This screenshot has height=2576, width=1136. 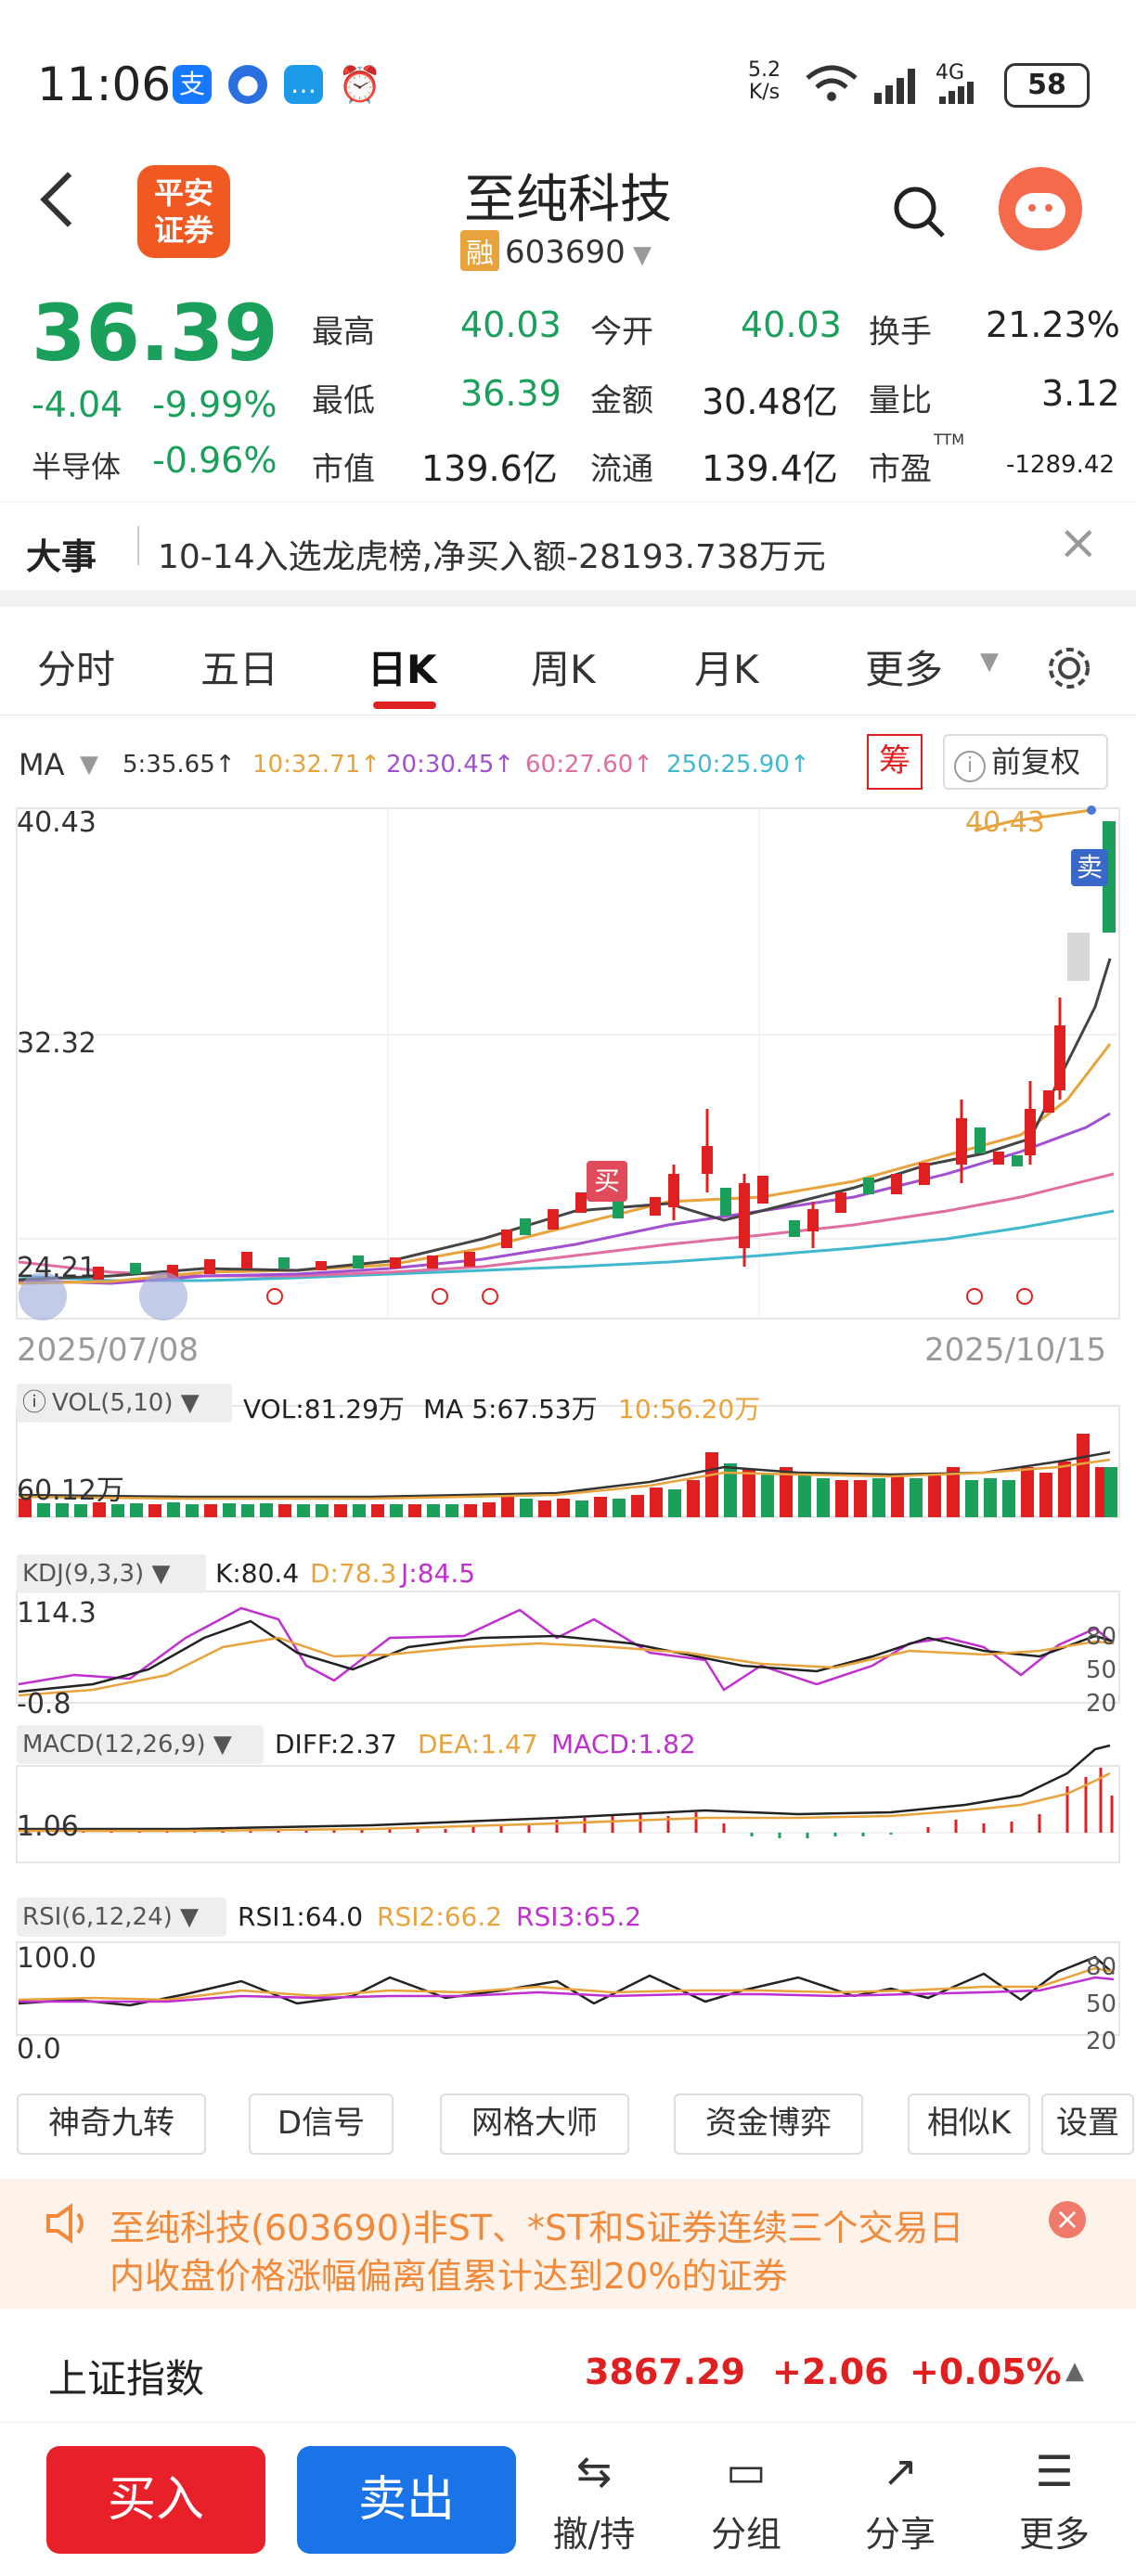 What do you see at coordinates (440, 1916) in the screenshot?
I see `rsi2: RSI2:66.2` at bounding box center [440, 1916].